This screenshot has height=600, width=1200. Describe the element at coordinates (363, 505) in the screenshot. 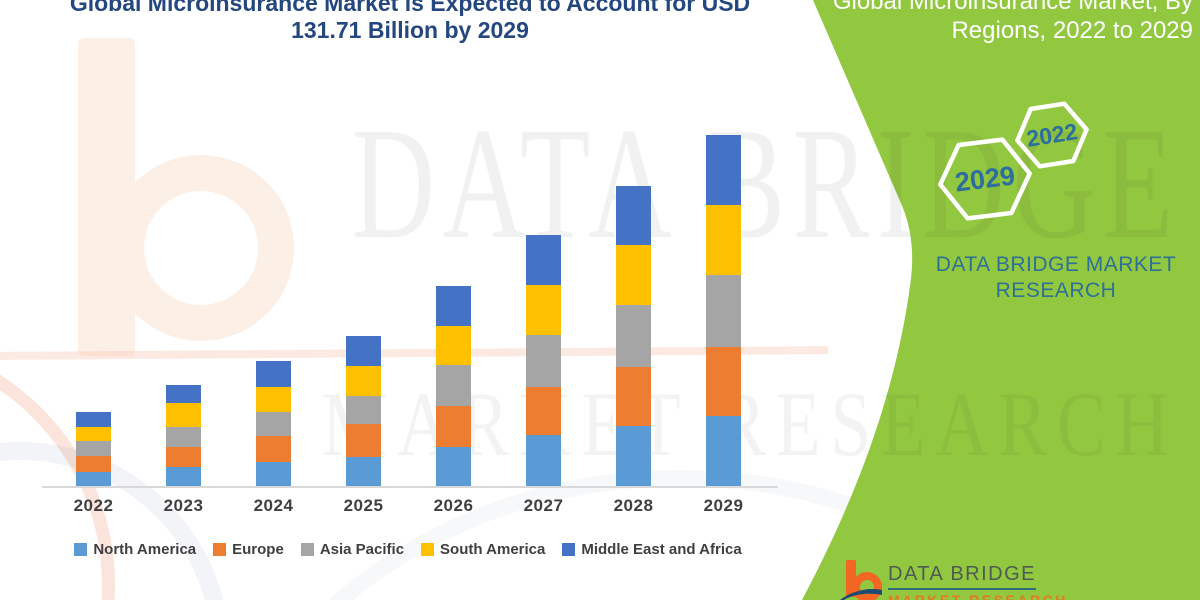

I see `x-axis-label-2025: 2025` at that location.